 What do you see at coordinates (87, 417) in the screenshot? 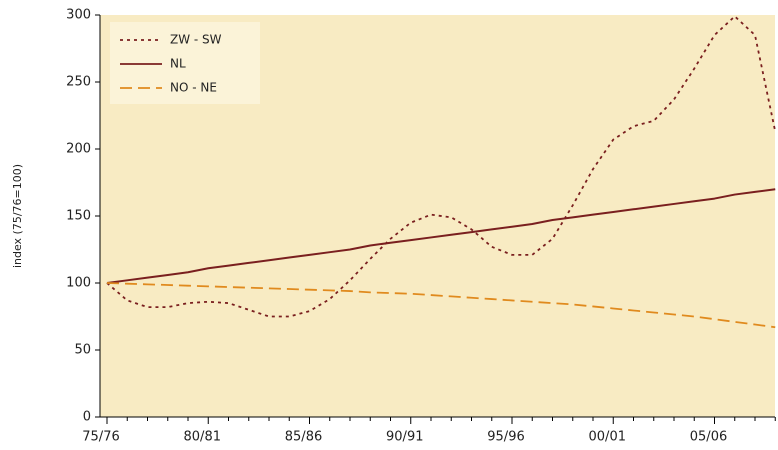
I see `y-tick-label: 0` at bounding box center [87, 417].